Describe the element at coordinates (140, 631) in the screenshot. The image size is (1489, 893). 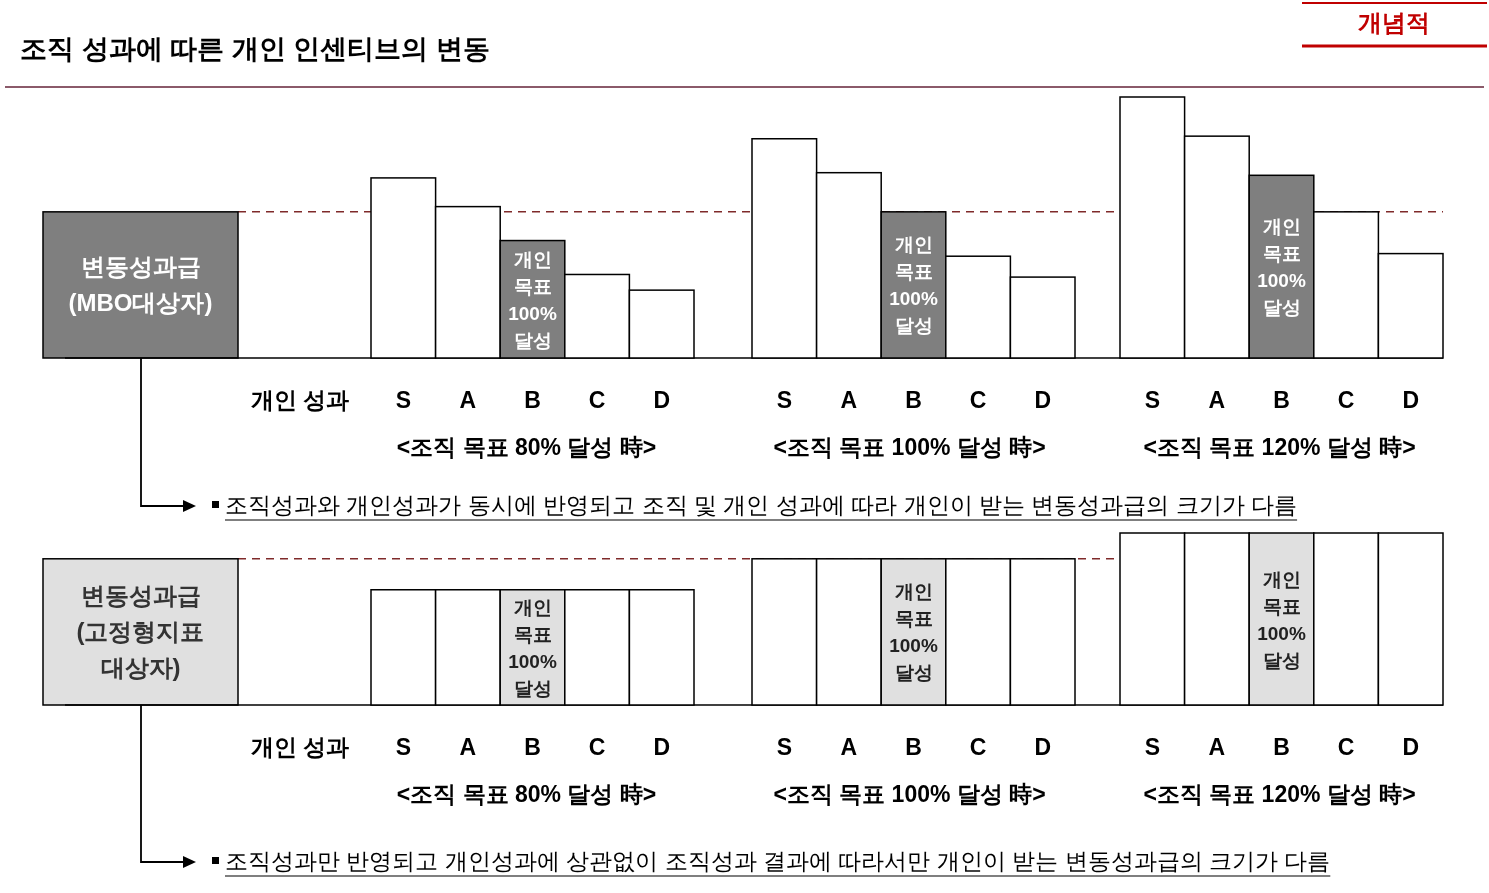
I see `text: 변동성과급 (고정형지표 대상자)` at that location.